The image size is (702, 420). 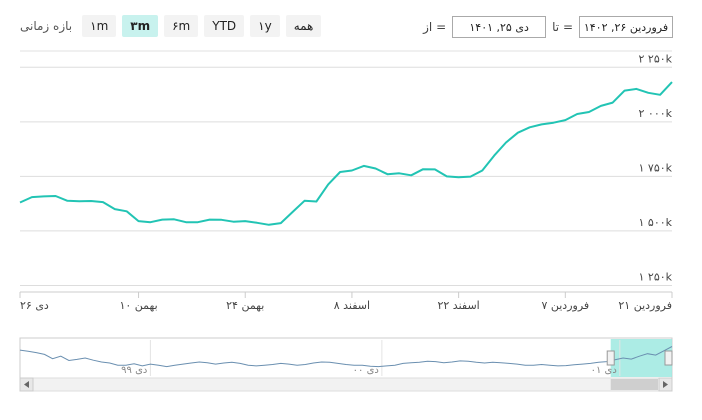 What do you see at coordinates (656, 222) in the screenshot?
I see `y-tick-label: ۱ ۵۰۰k` at bounding box center [656, 222].